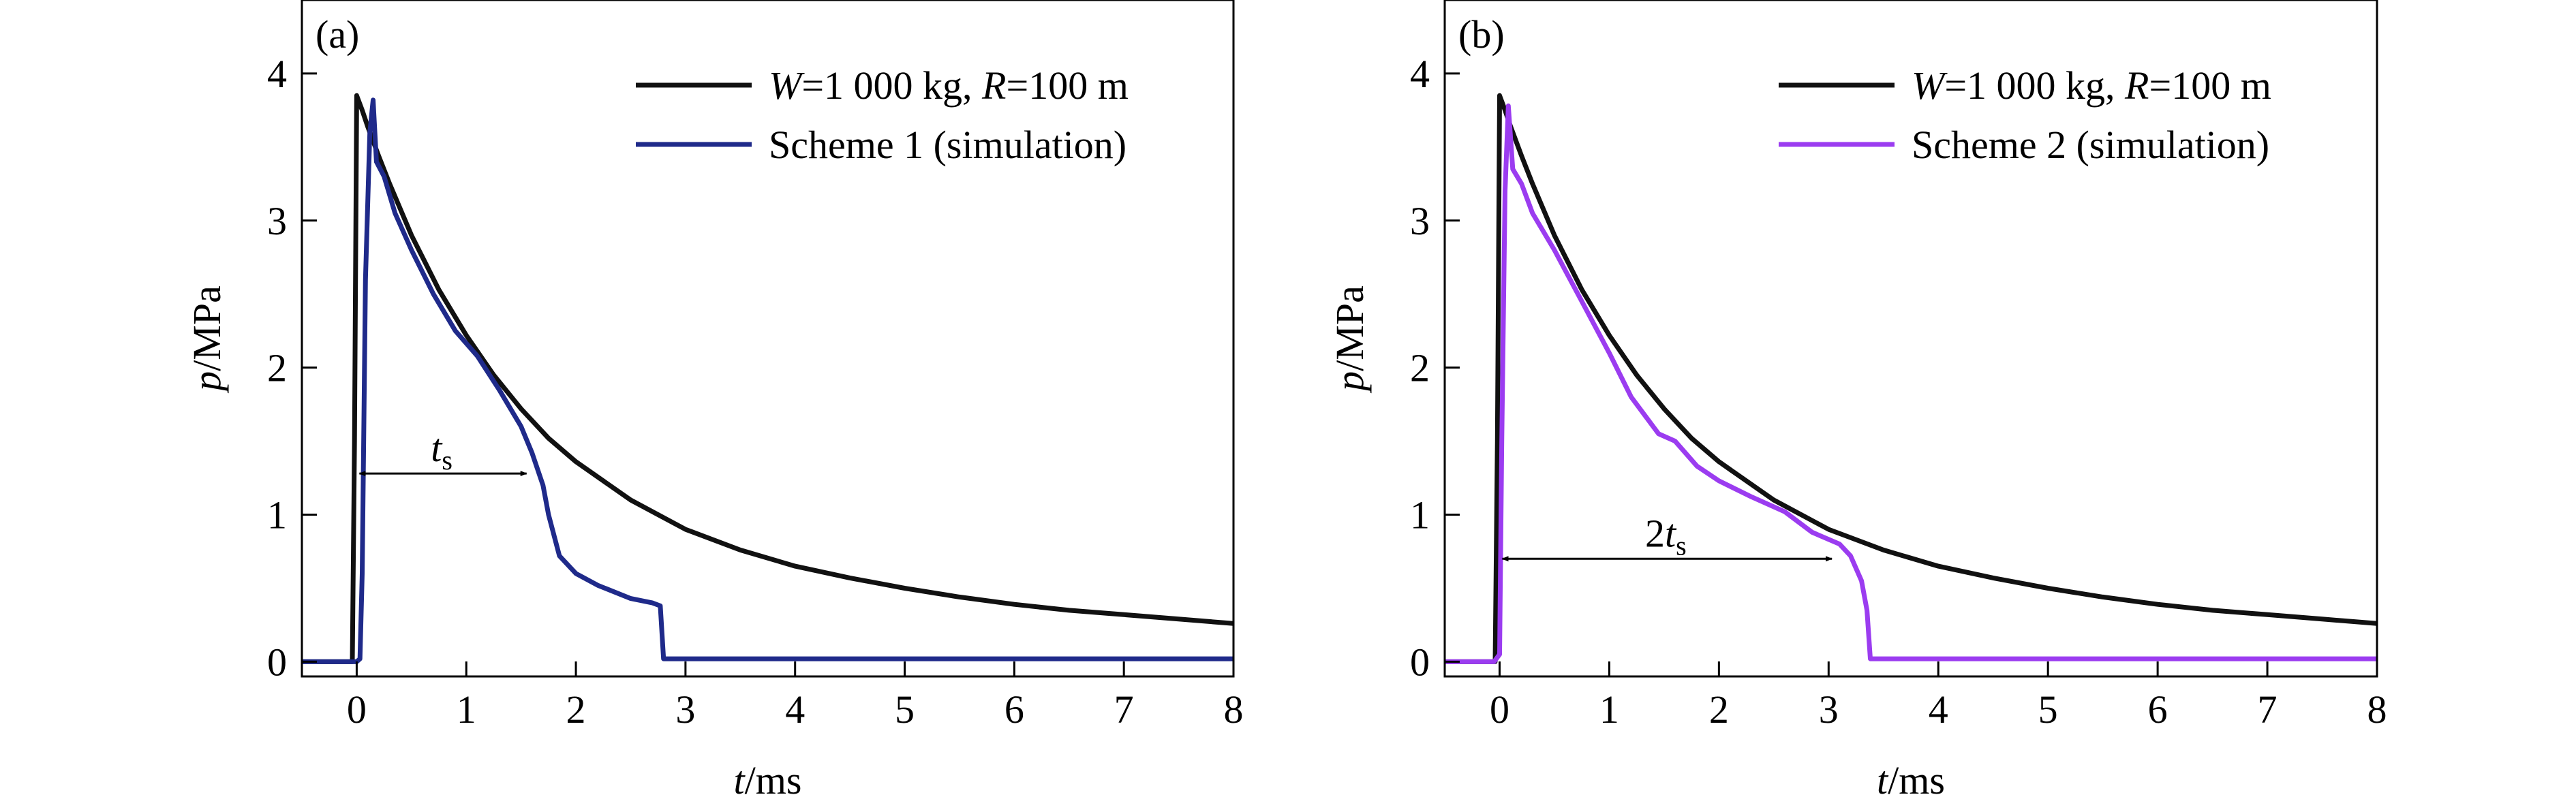 The height and width of the screenshot is (812, 2576). I want to click on legend-text: Scheme 1 (simulation), so click(947, 145).